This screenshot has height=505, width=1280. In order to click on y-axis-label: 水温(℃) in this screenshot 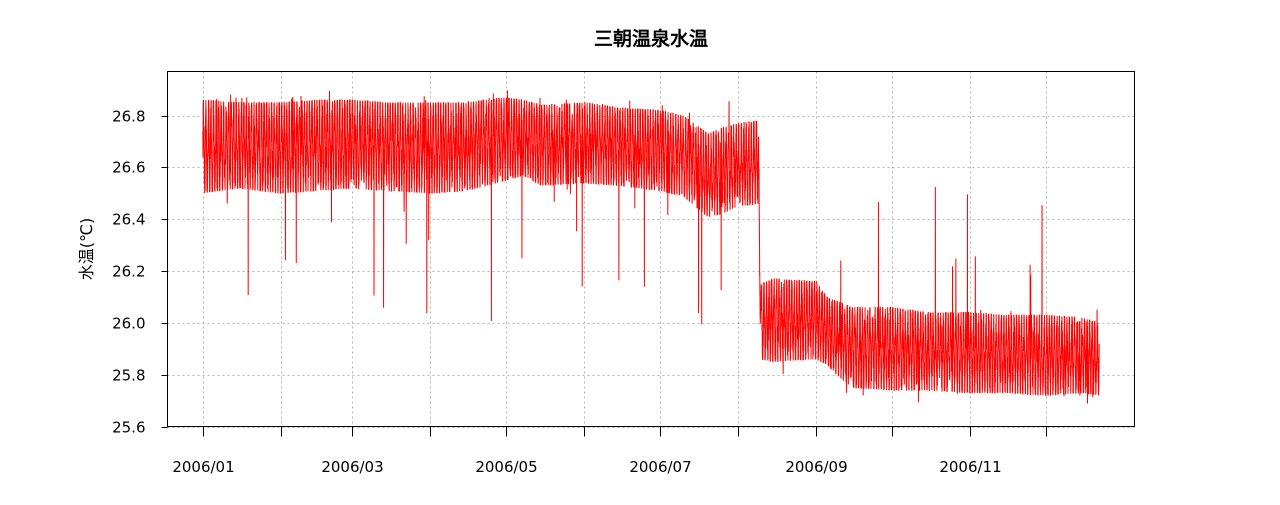, I will do `click(86, 249)`.